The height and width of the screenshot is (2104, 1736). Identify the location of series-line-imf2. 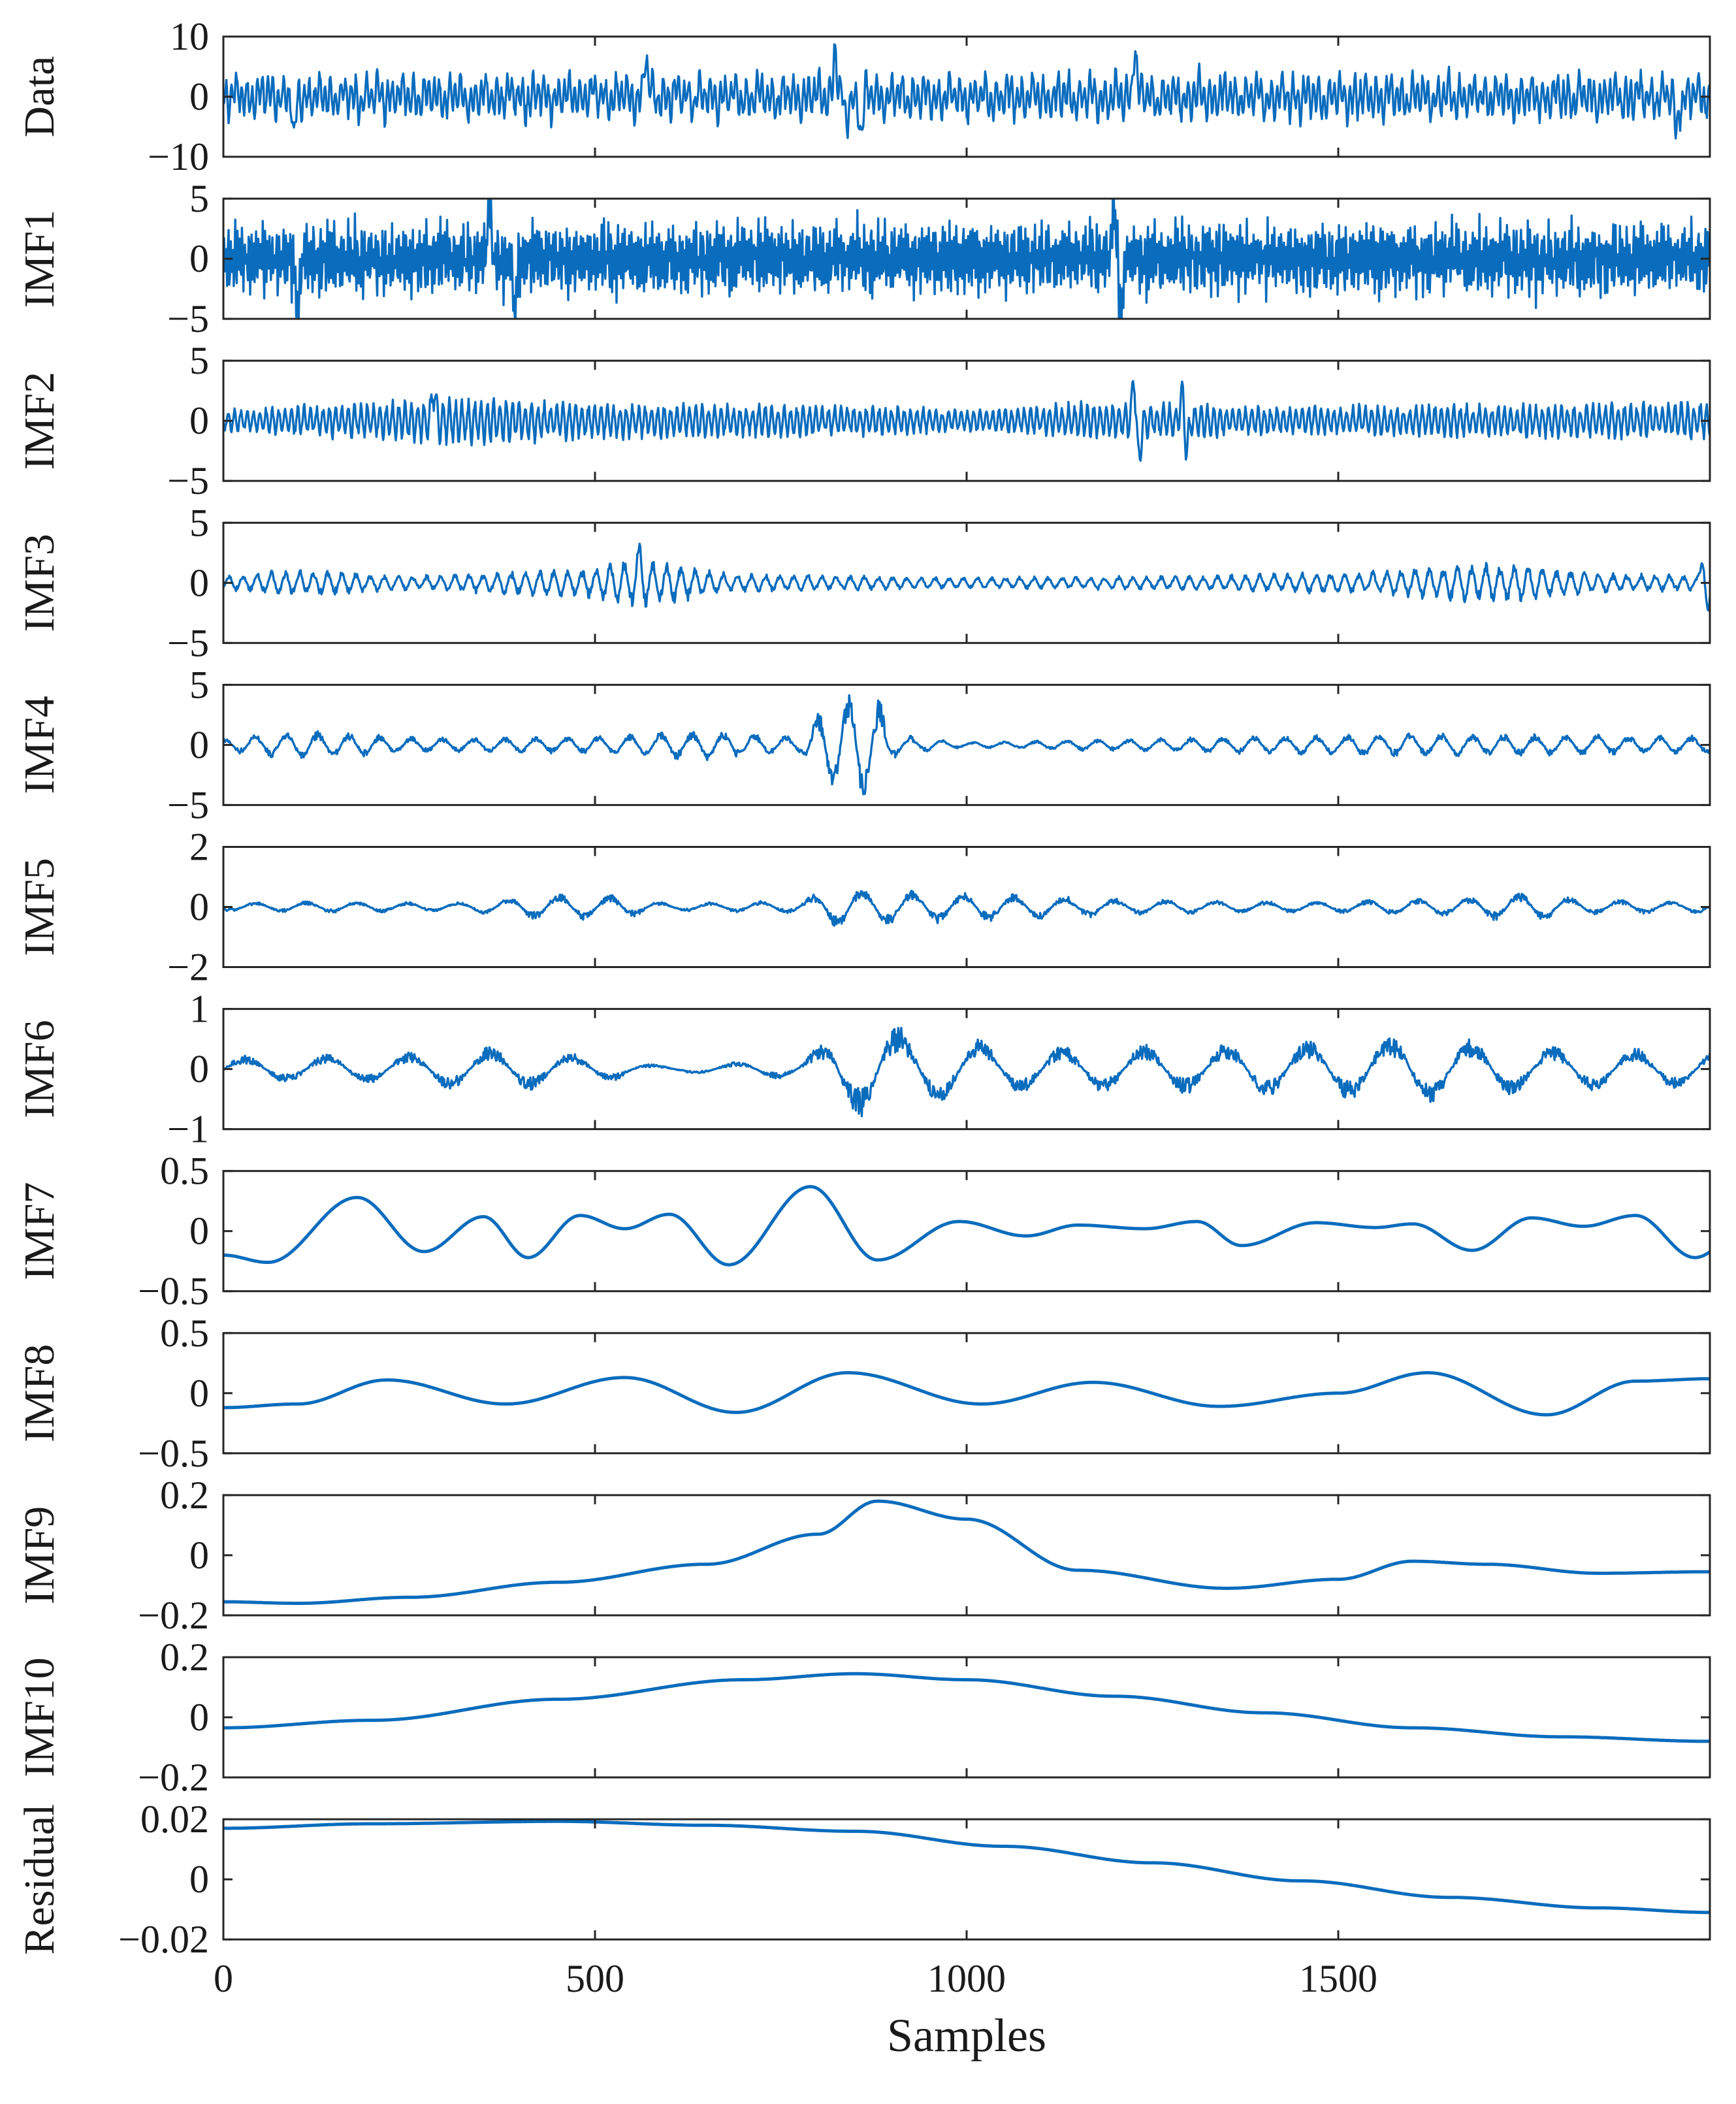
(967, 421).